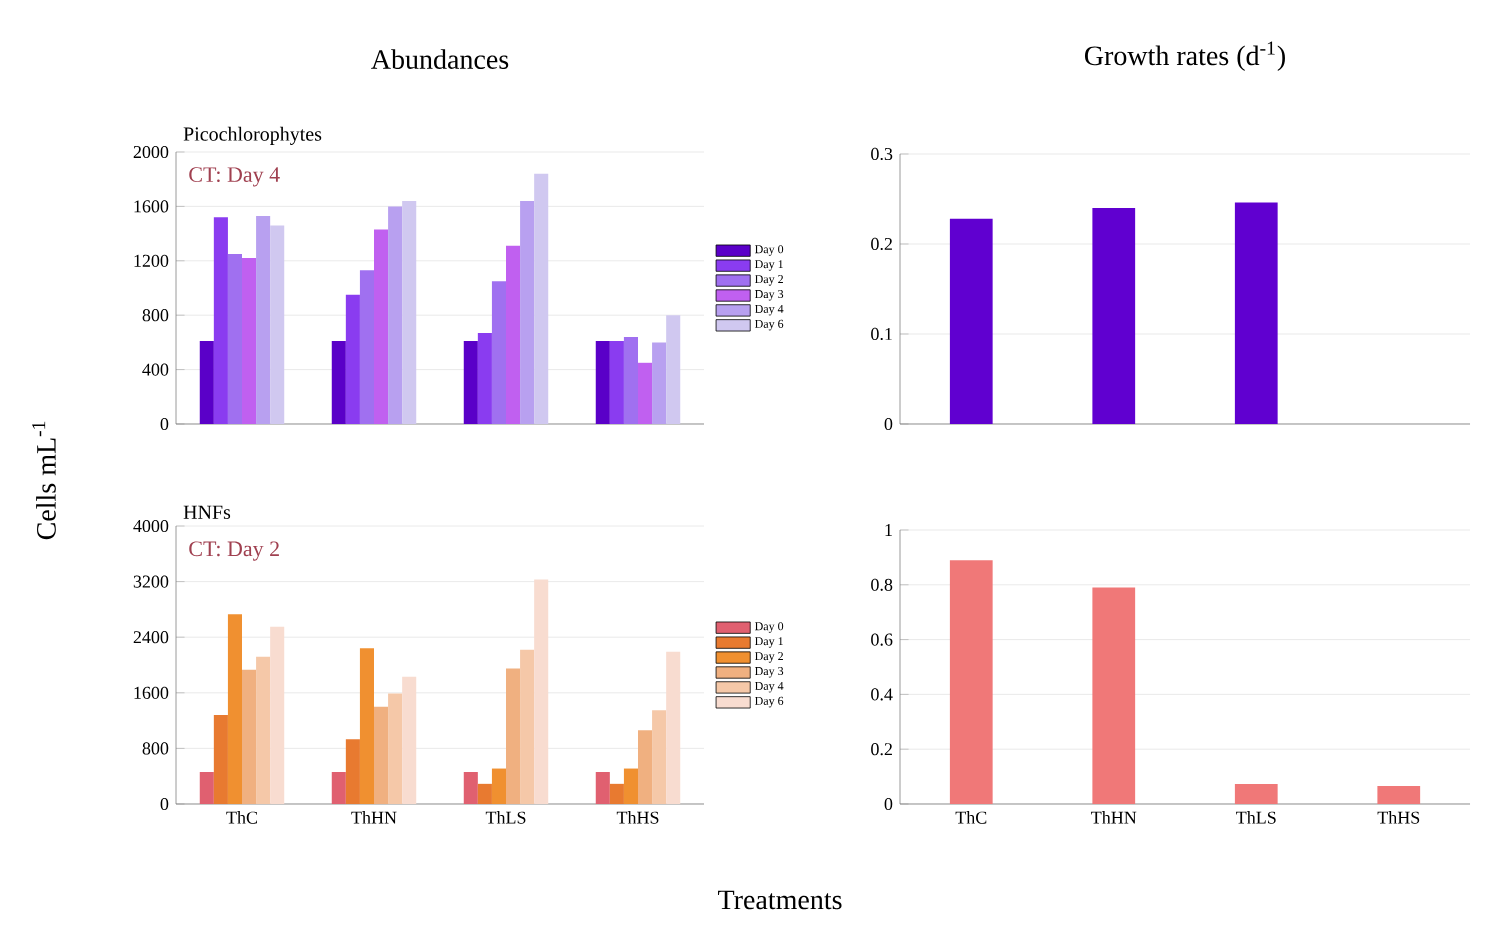  Describe the element at coordinates (151, 581) in the screenshot. I see `y-tick-label: 3200` at that location.